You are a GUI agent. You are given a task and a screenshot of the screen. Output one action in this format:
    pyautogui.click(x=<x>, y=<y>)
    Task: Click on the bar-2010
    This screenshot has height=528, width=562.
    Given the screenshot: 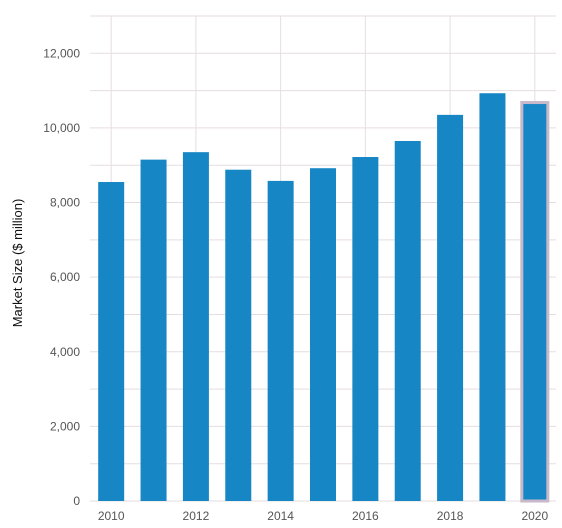 What is the action you would take?
    pyautogui.click(x=111, y=341)
    